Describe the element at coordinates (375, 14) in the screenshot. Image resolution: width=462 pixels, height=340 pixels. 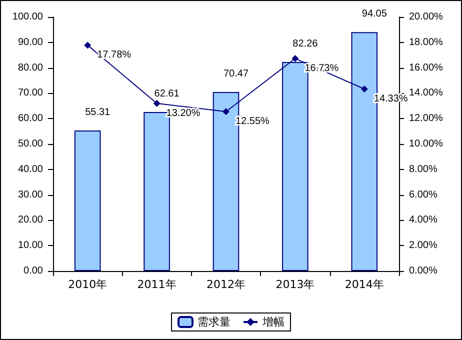
I see `data-label: 94.05` at that location.